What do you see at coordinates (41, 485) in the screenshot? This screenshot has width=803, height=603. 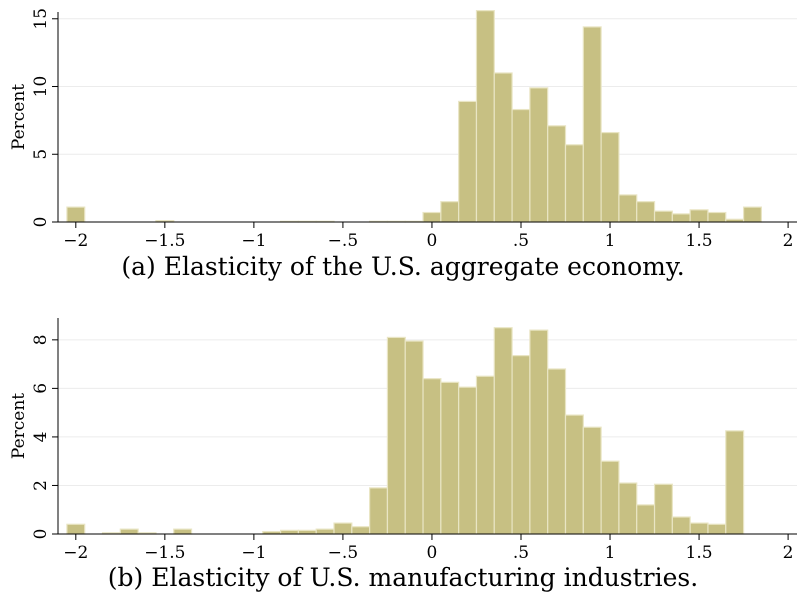 I see `y-tick-label: 2` at bounding box center [41, 485].